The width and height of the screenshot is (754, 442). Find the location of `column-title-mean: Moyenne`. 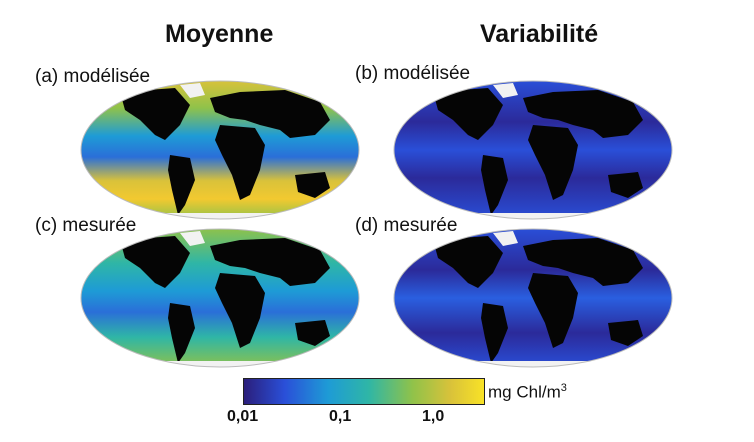

column-title-mean: Moyenne is located at coordinates (219, 34).